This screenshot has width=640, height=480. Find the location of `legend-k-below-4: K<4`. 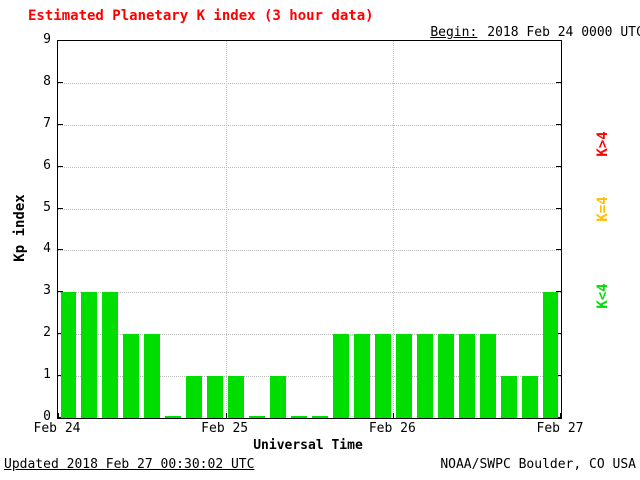

legend-k-below-4: K<4 is located at coordinates (603, 296).